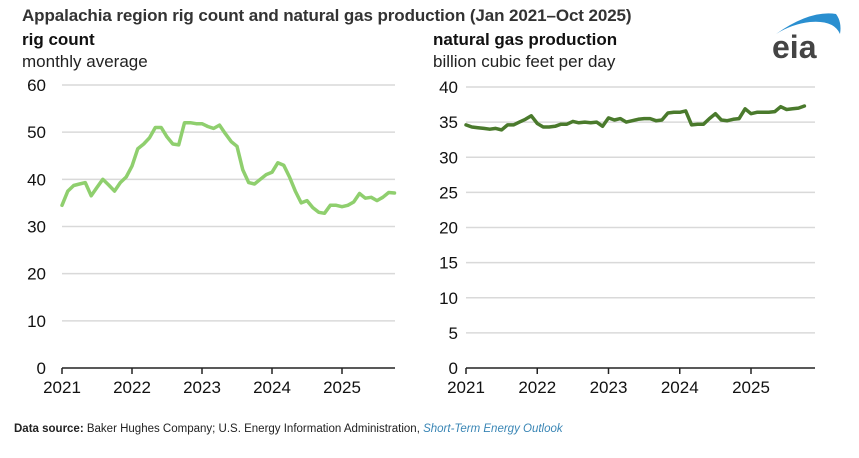 The width and height of the screenshot is (859, 458). Describe the element at coordinates (493, 429) in the screenshot. I see `steo-link: Short-Term Energy Outlook` at that location.